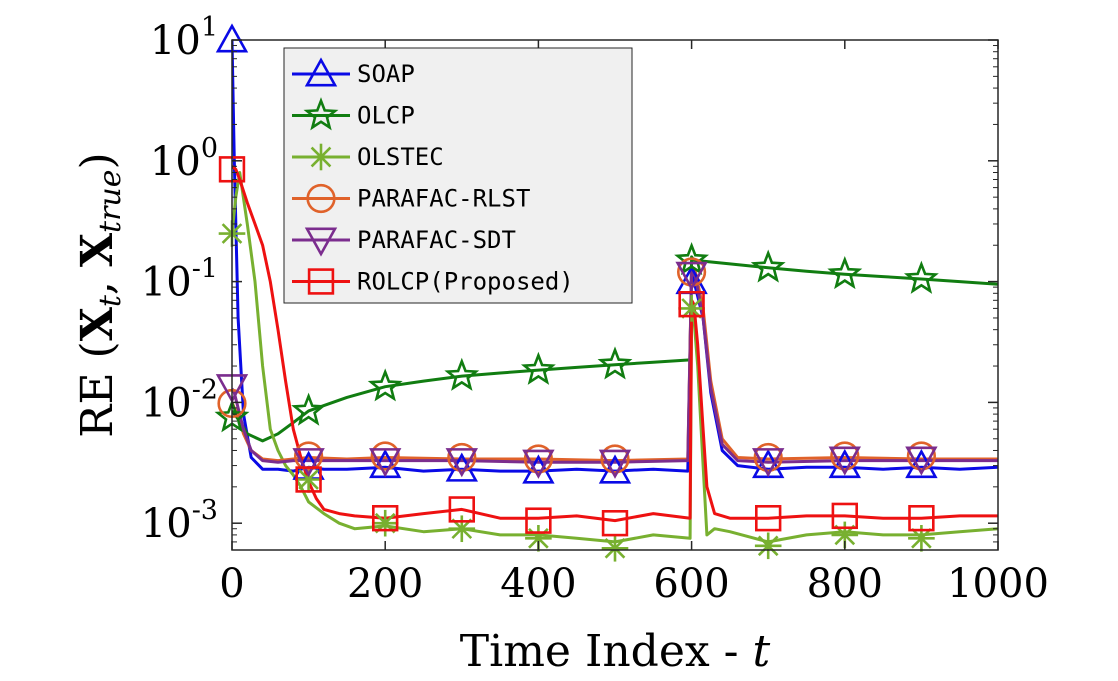 Image resolution: width=1118 pixels, height=681 pixels. Describe the element at coordinates (385, 584) in the screenshot. I see `x-tick-label-1: 200` at that location.